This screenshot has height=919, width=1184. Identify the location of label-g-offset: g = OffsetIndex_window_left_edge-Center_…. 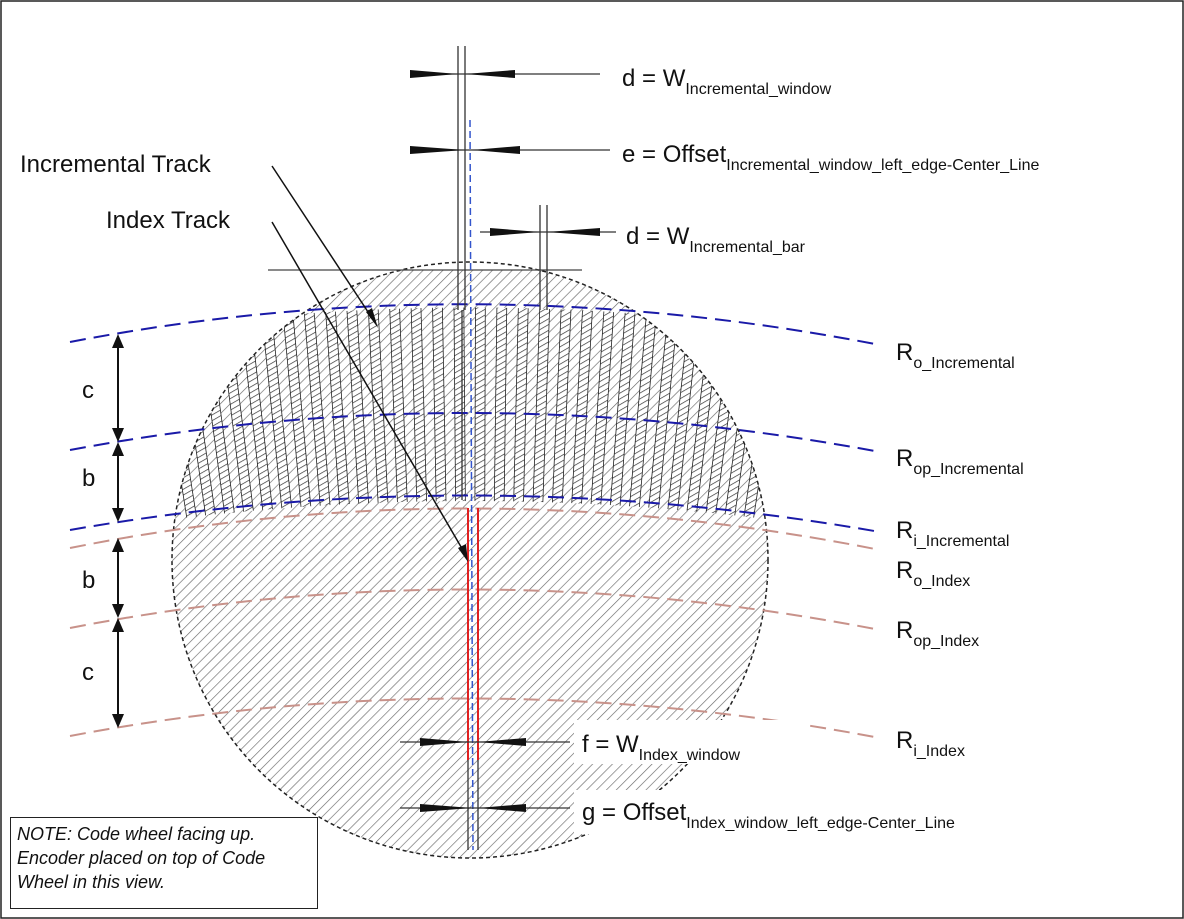
(768, 815).